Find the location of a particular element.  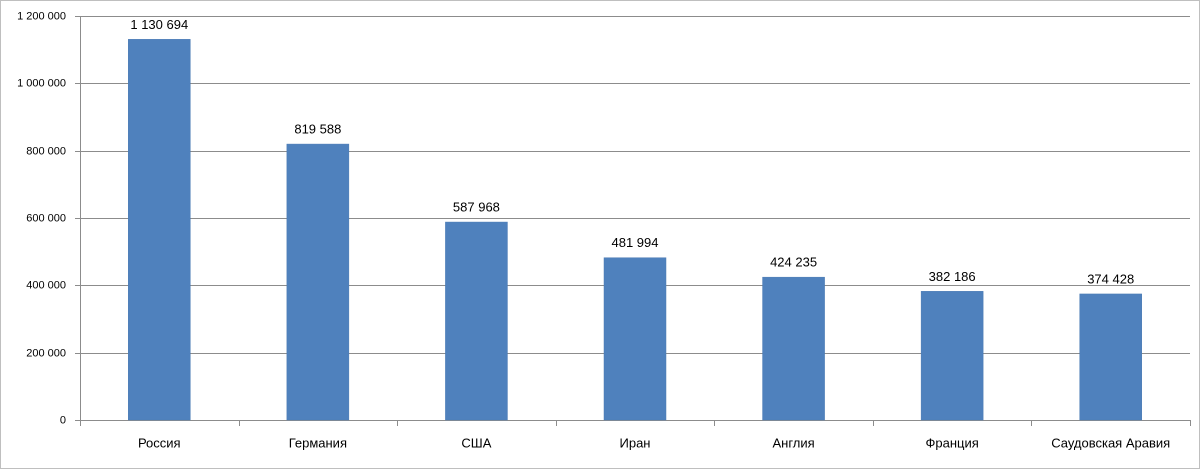

y-tick-label: 800 000 is located at coordinates (46, 151).